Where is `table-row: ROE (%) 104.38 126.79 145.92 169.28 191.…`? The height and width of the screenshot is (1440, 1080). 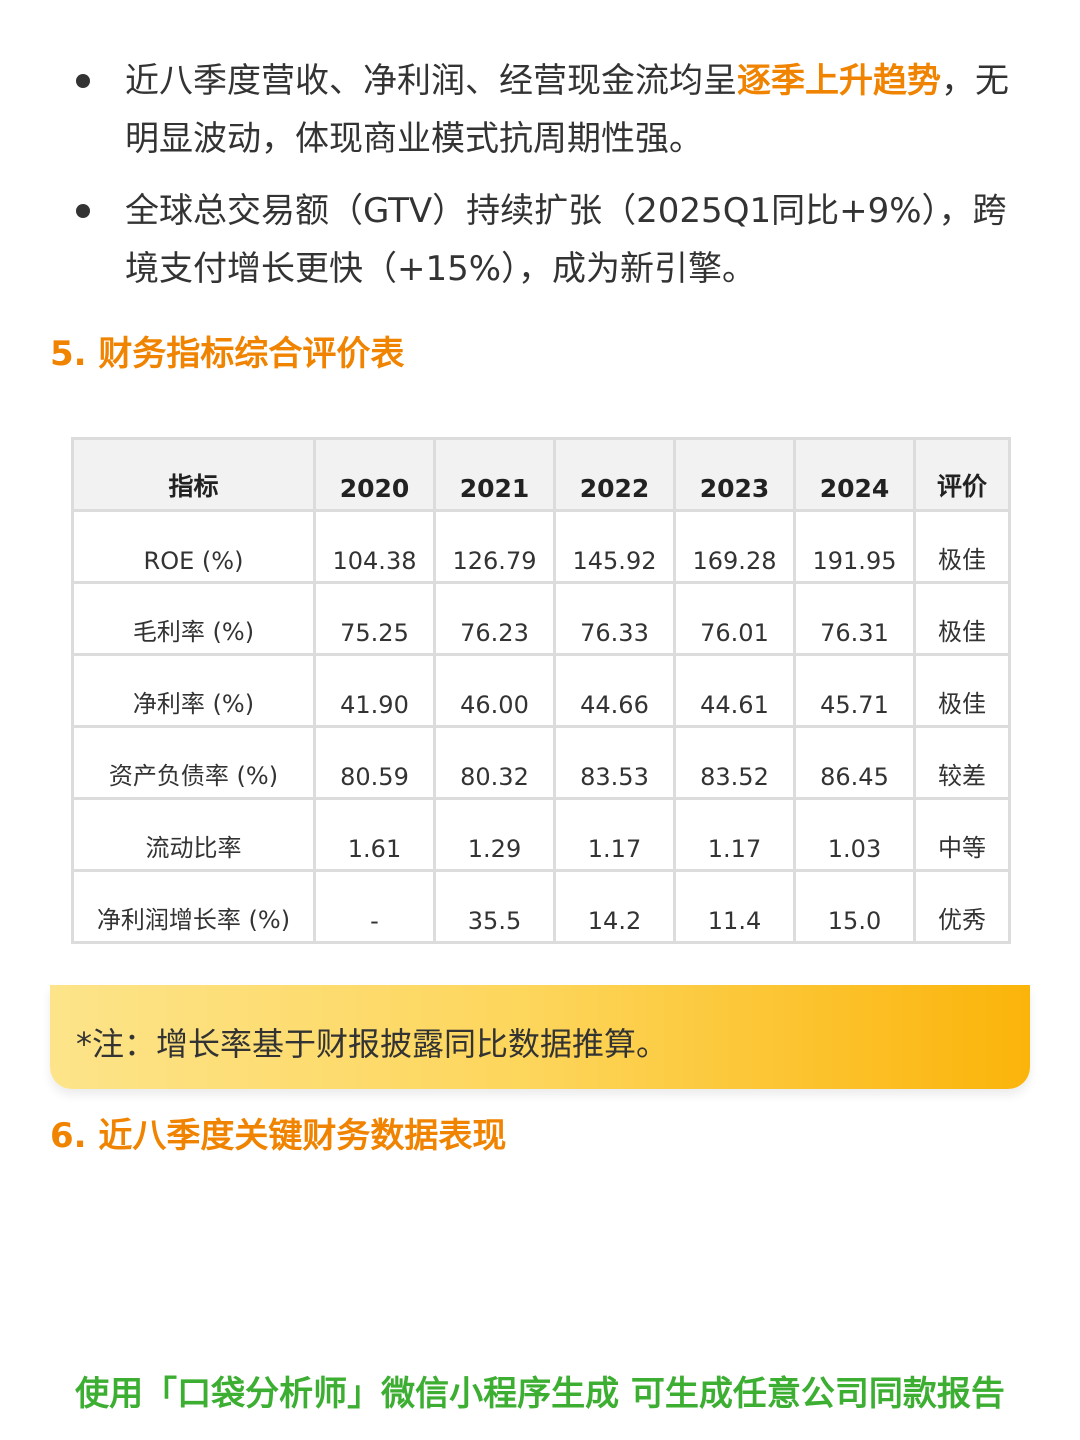 table-row: ROE (%) 104.38 126.79 145.92 169.28 191.… is located at coordinates (541, 546).